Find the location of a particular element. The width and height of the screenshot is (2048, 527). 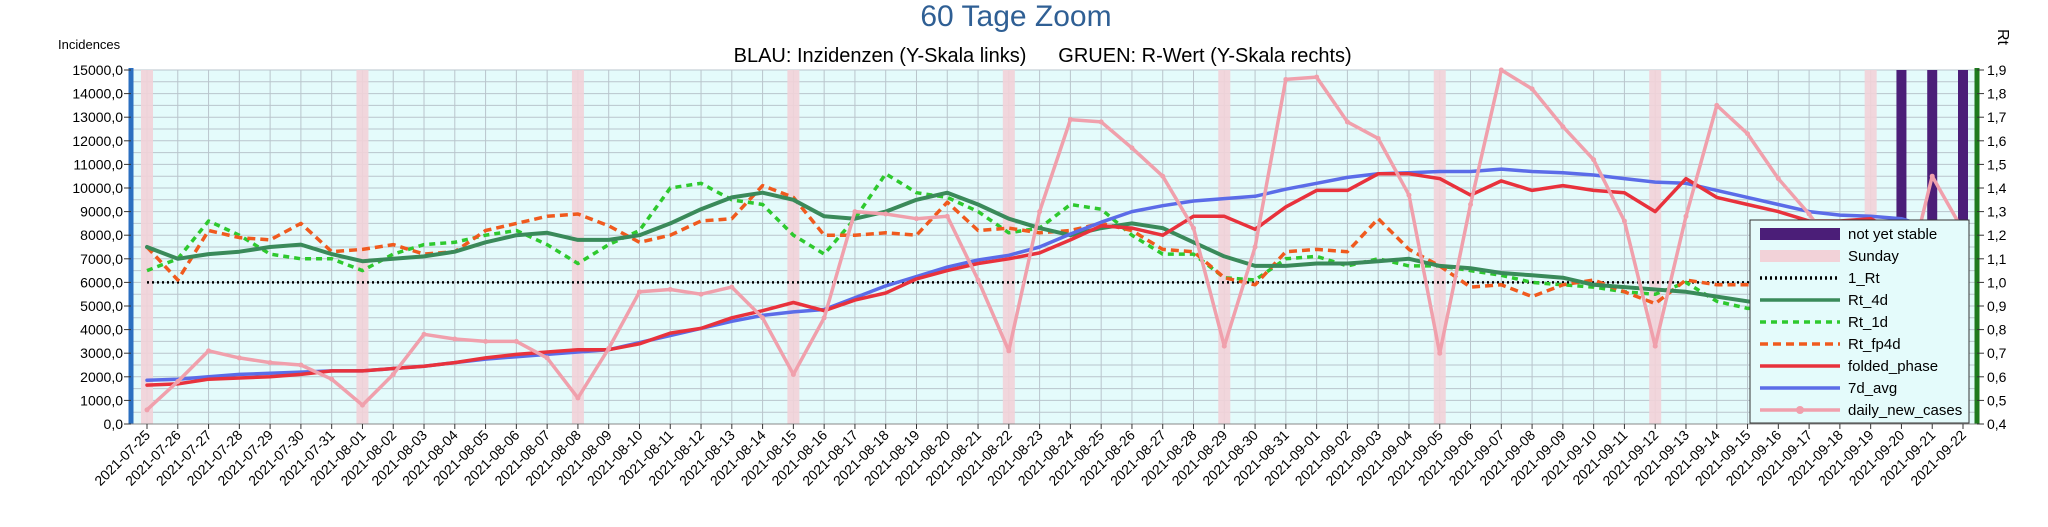

y-tick-left: 9000,0 is located at coordinates (101, 212).